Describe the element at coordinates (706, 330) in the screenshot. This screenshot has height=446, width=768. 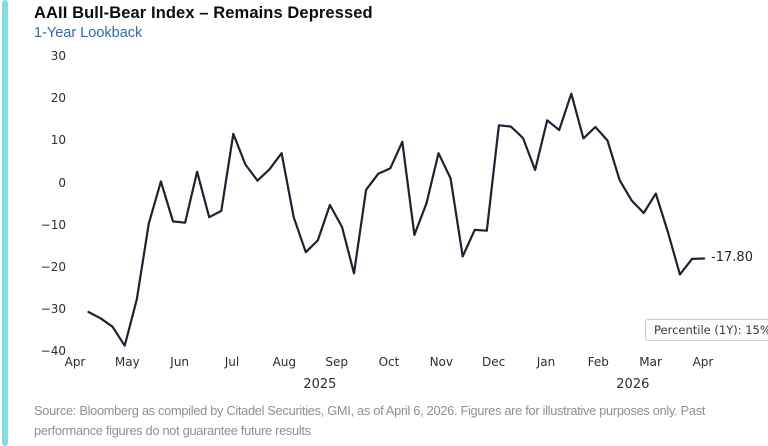
I see `percentile-annotation: Percentile (1Y): 15%` at that location.